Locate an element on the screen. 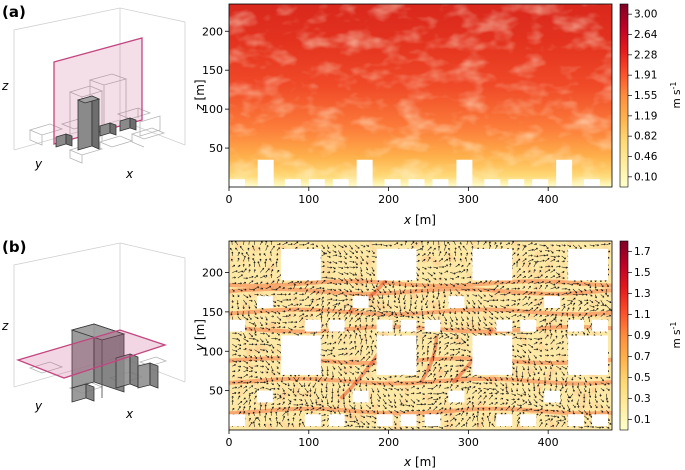 The width and height of the screenshot is (685, 470). colorbar-b-tick-label: 1.5 is located at coordinates (642, 273).